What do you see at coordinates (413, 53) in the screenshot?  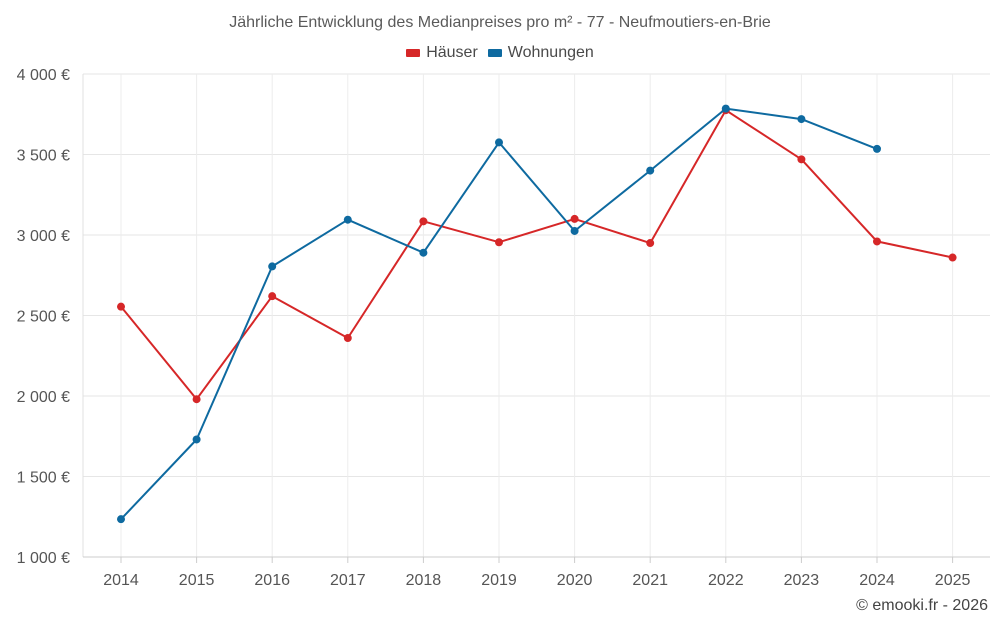 I see `legend-swatch-haeuser` at bounding box center [413, 53].